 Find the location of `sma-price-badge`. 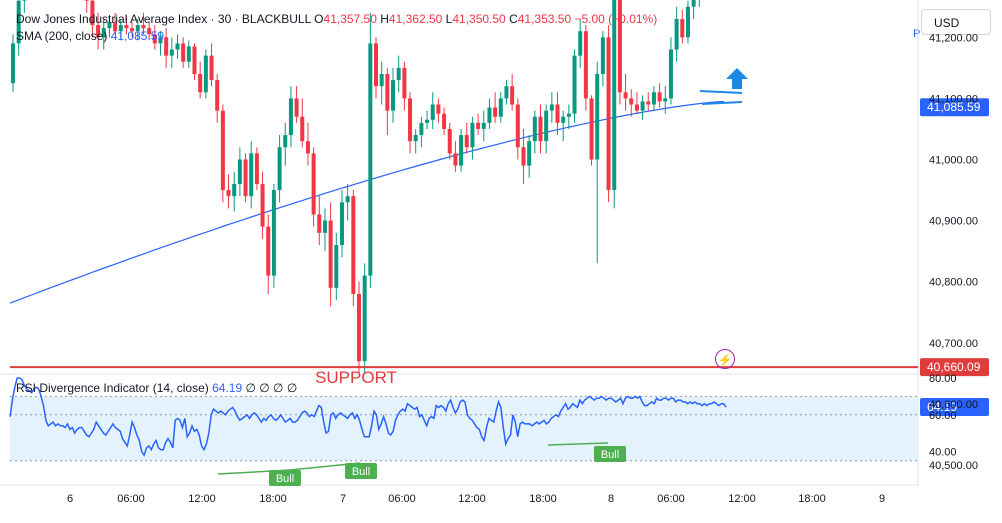

sma-price-badge is located at coordinates (954, 107).